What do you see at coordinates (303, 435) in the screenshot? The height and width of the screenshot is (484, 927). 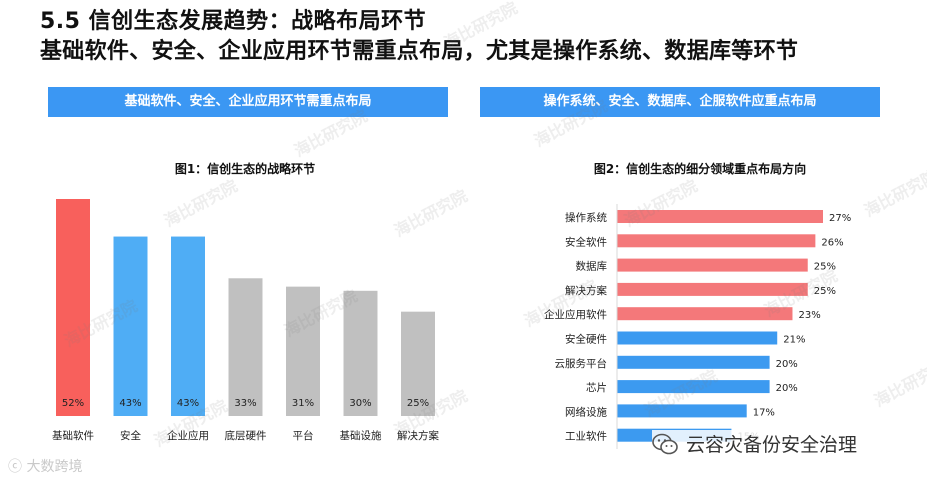 I see `x-tick-label-5: 平台` at bounding box center [303, 435].